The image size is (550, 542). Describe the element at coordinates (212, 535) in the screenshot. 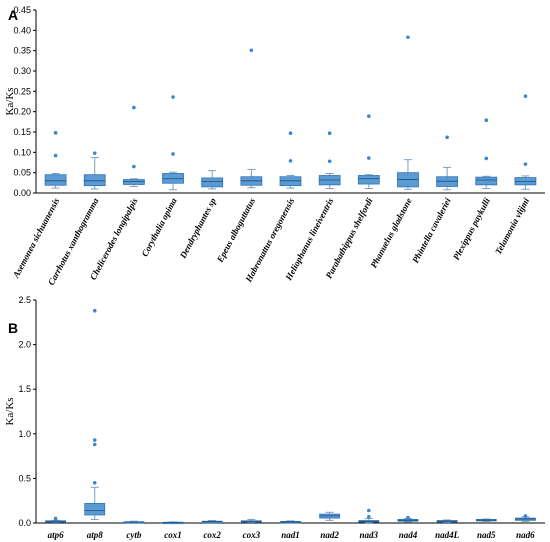

I see `category-label: cox2` at that location.